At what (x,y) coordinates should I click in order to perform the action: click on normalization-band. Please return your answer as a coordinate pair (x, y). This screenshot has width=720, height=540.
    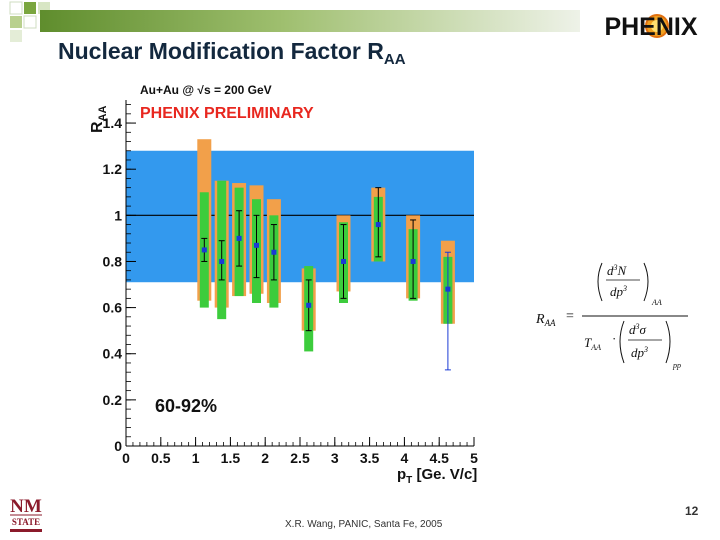
    Looking at the image, I should click on (300, 216).